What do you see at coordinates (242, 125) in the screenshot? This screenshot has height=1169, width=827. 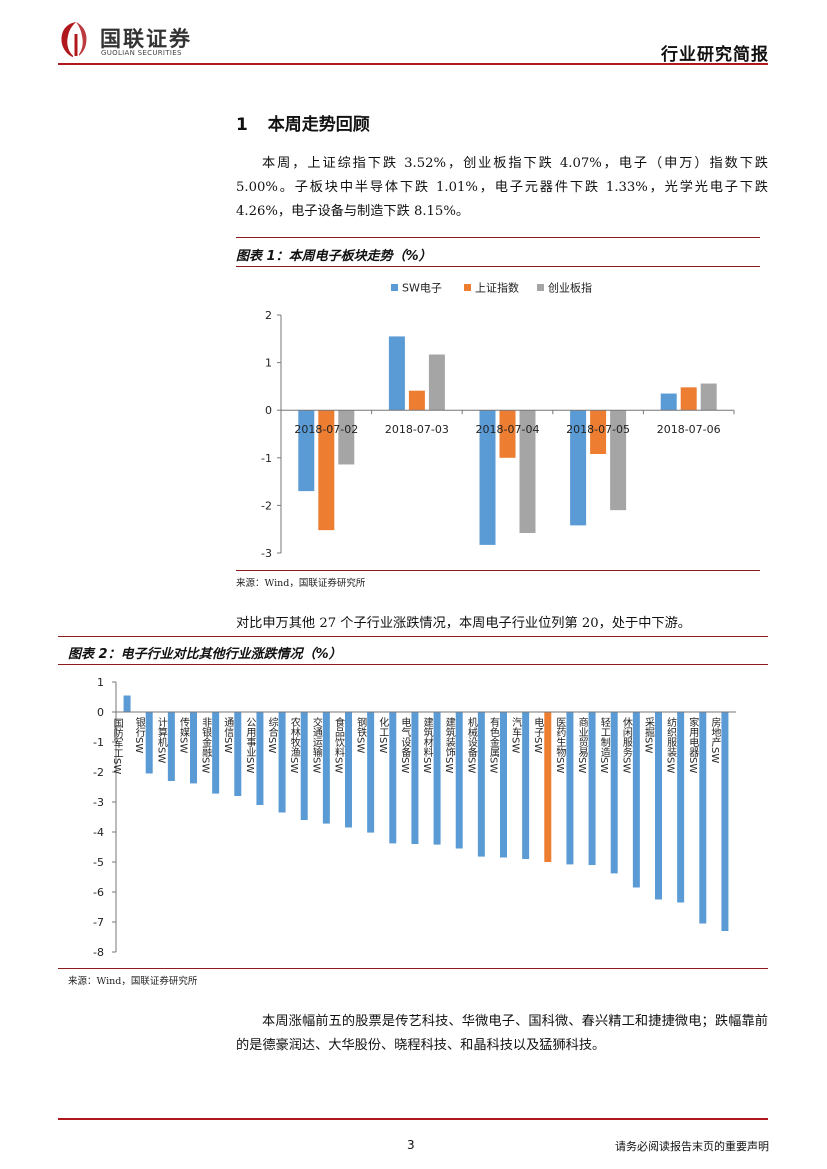 I see `section-number: 1` at bounding box center [242, 125].